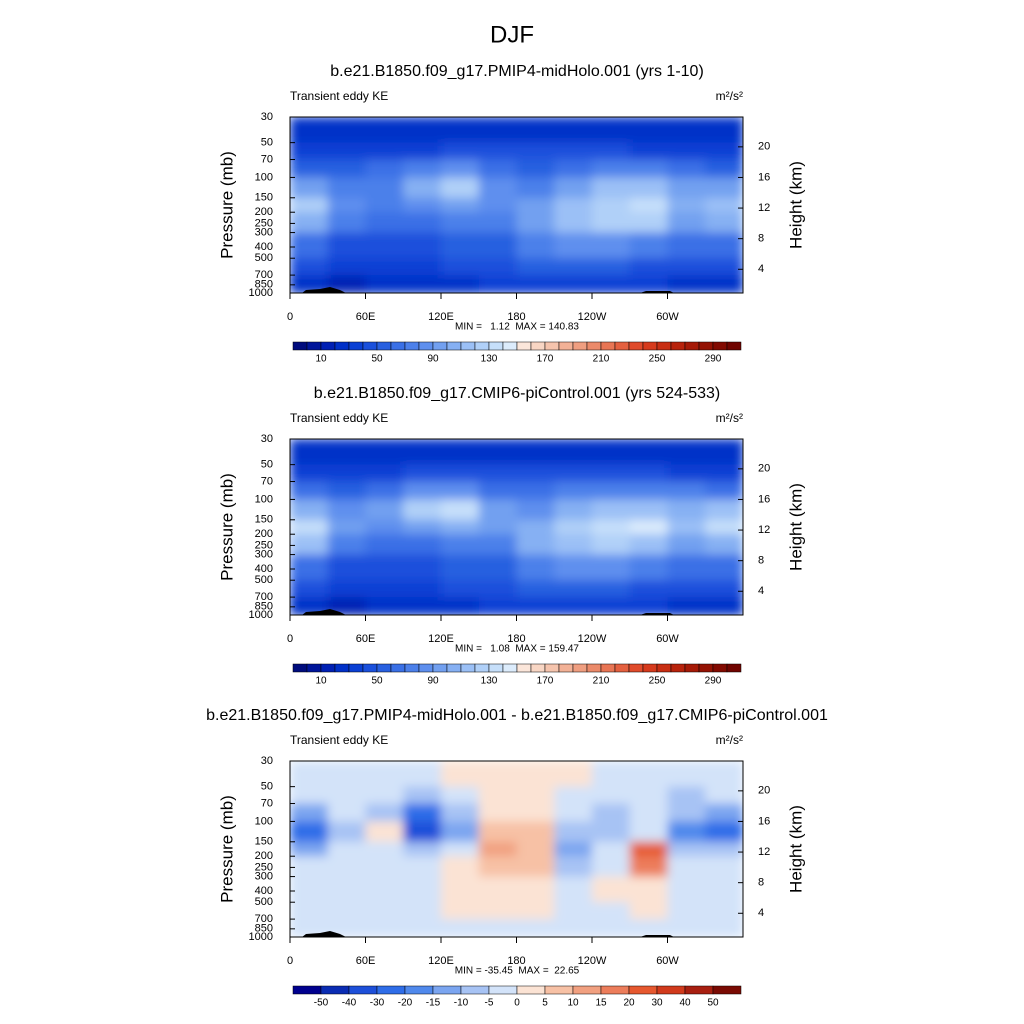 This screenshot has width=1024, height=1024. I want to click on y2-tick-label: 8, so click(761, 239).